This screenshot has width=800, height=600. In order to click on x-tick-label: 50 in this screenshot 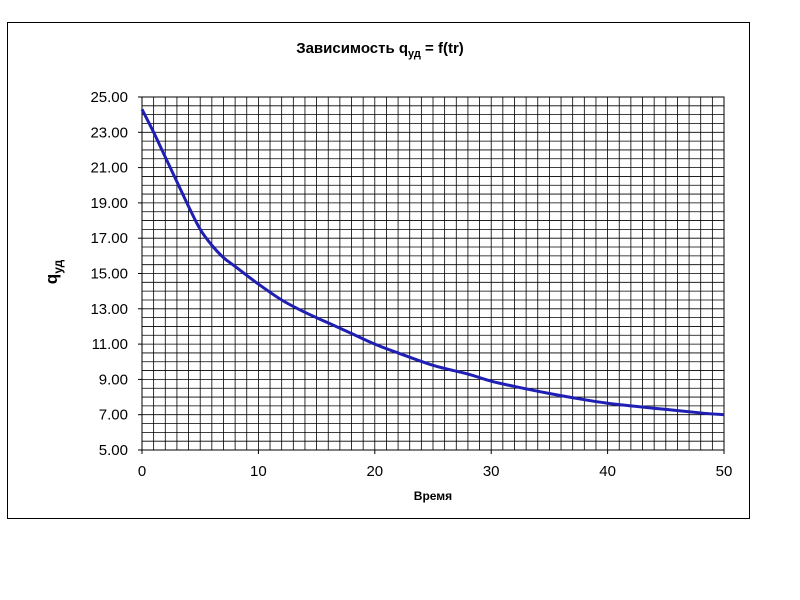, I will do `click(724, 471)`.